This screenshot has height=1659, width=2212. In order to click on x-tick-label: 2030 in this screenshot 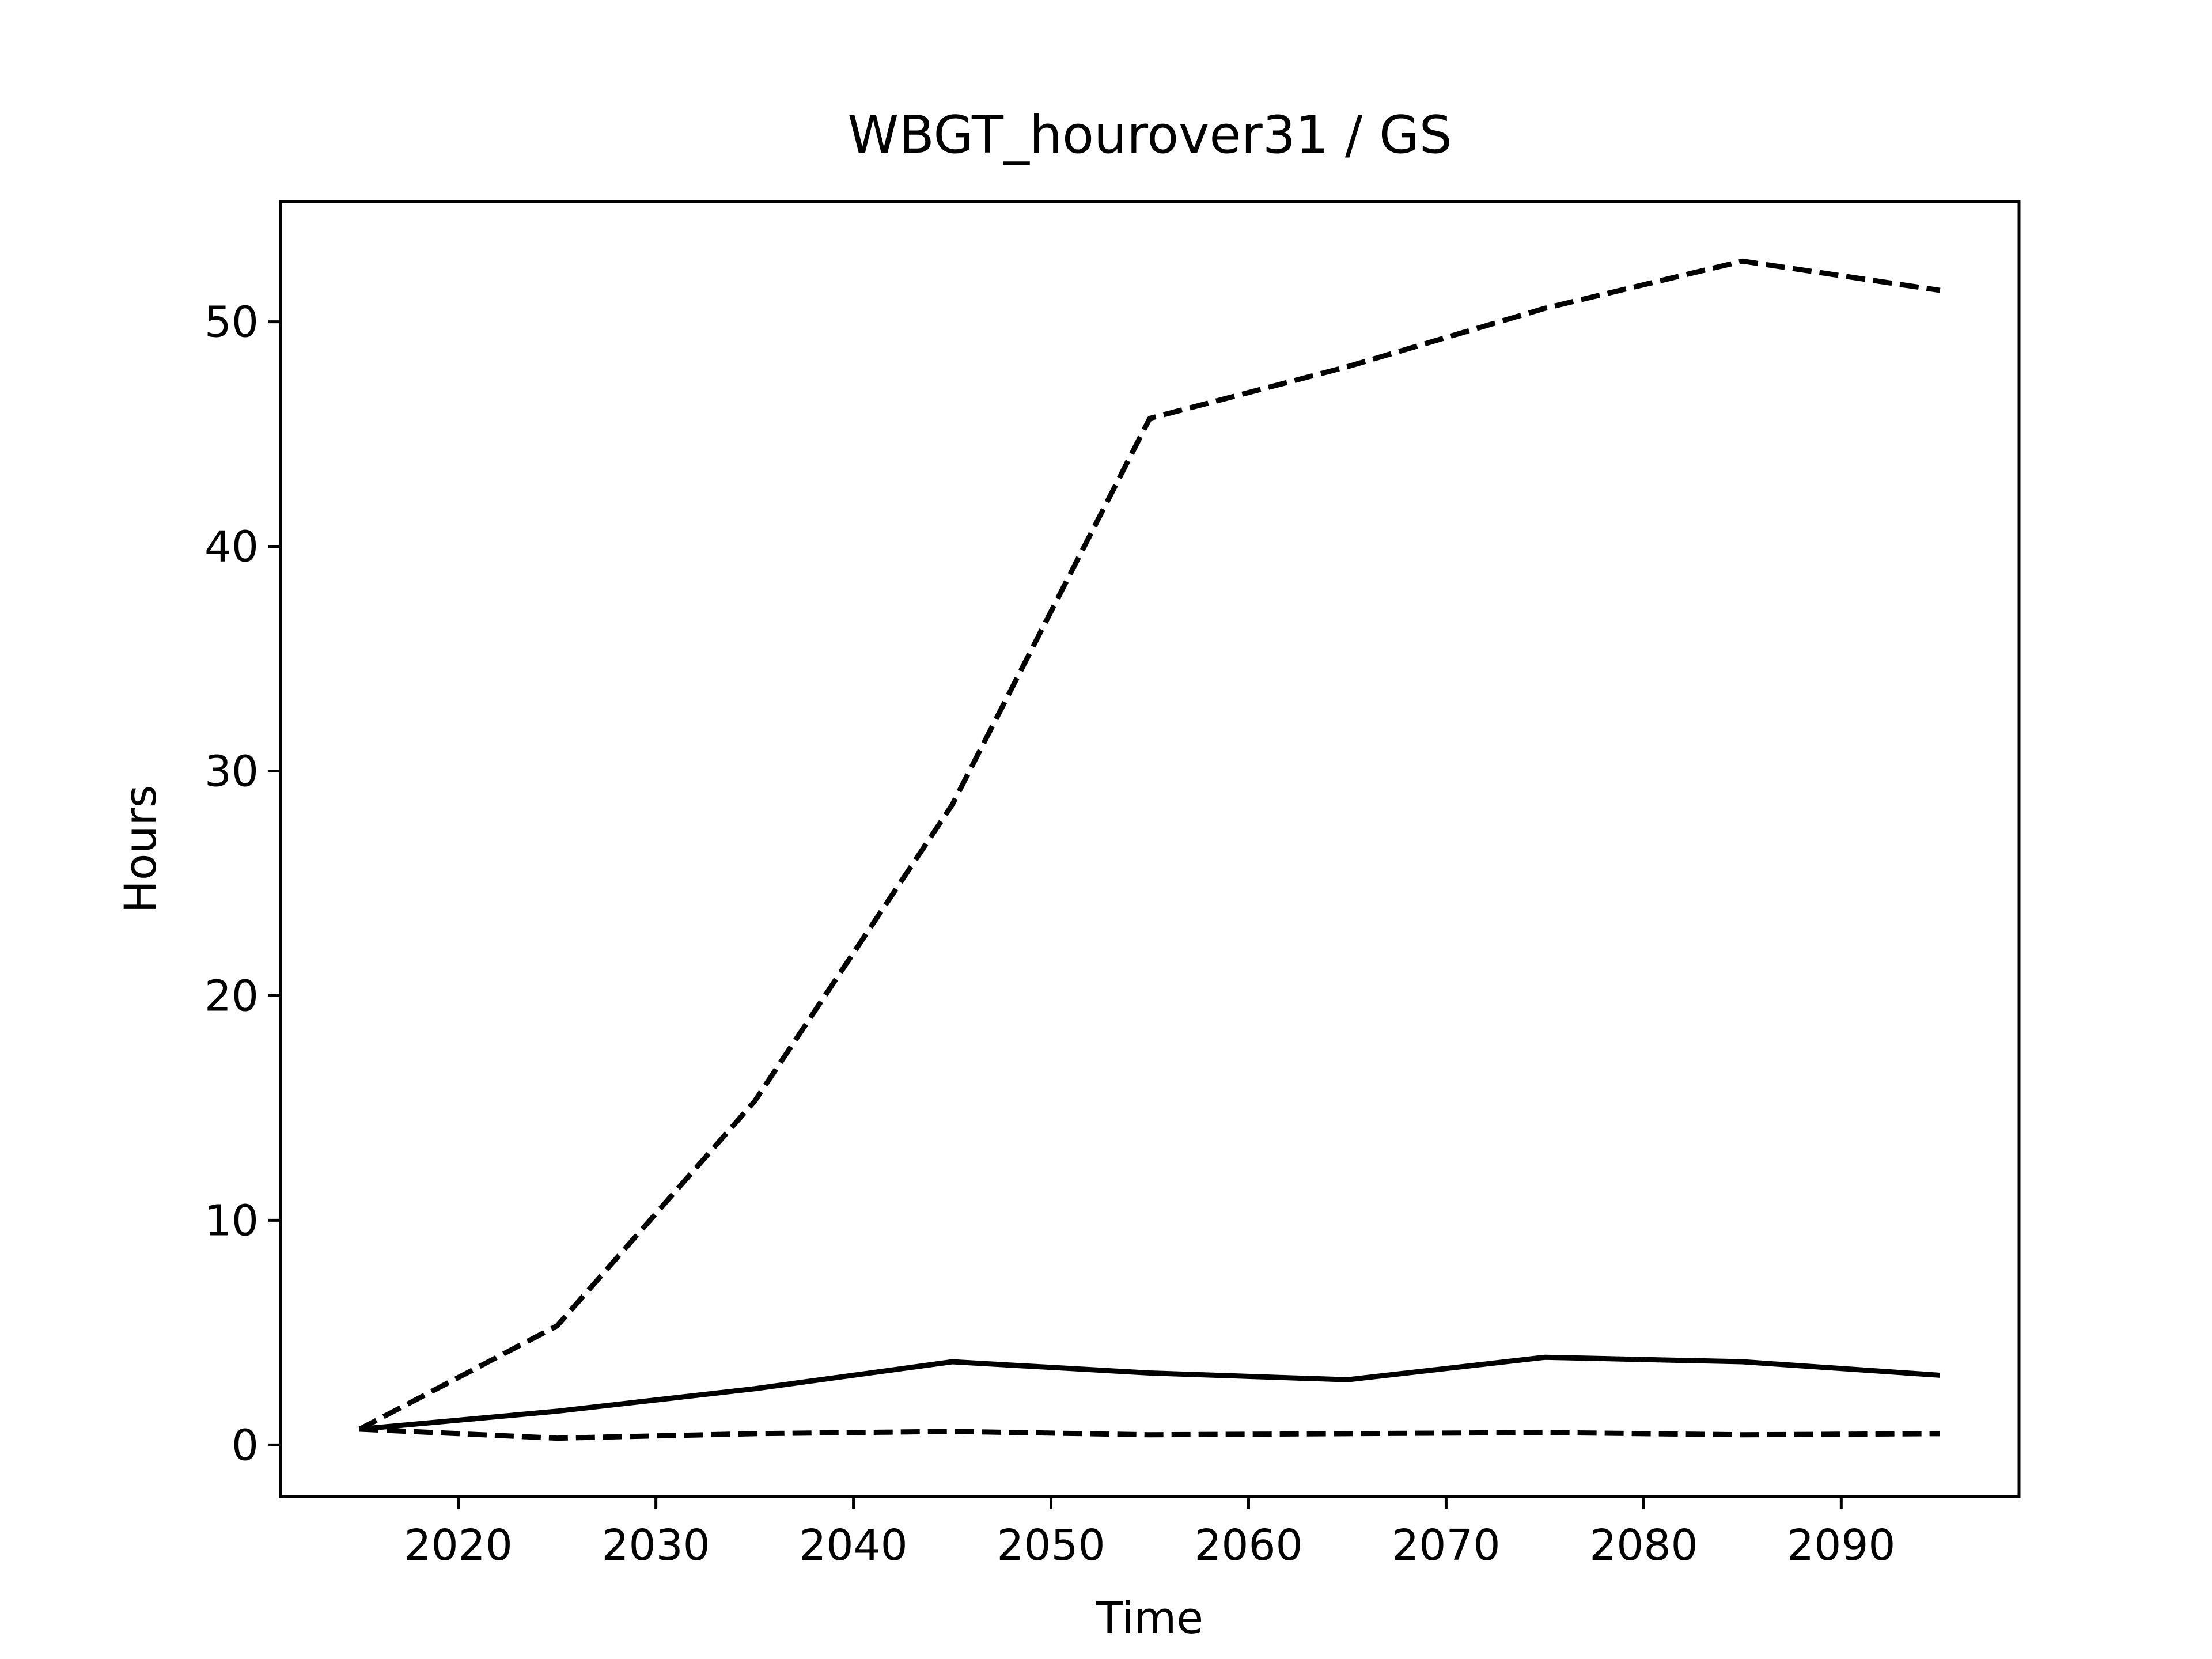, I will do `click(655, 1545)`.